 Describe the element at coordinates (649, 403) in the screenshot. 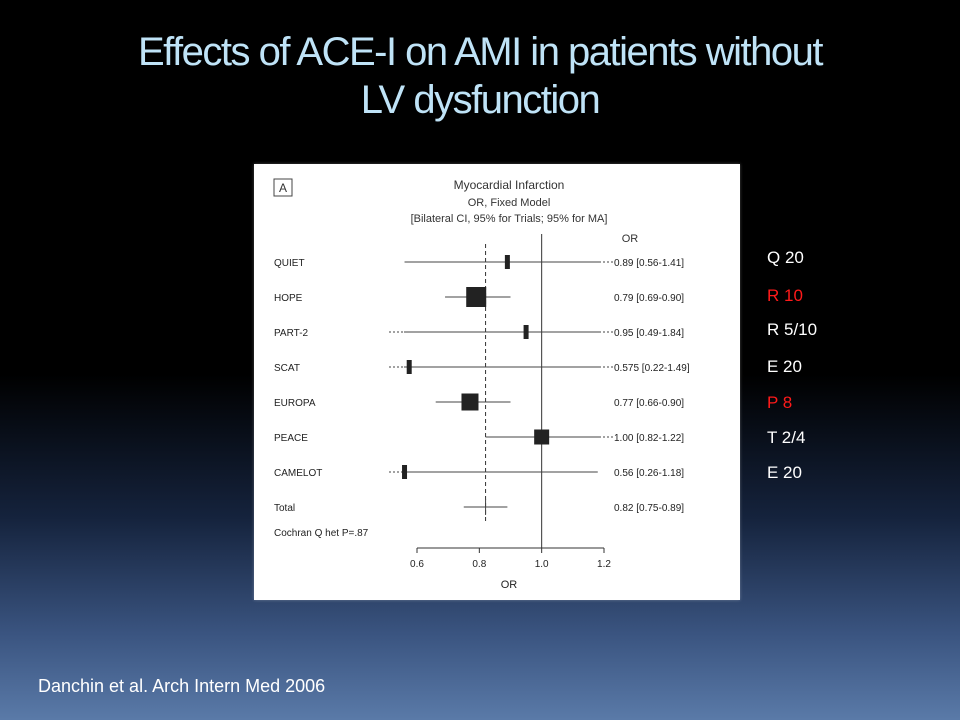

I see `study-or-label: 0.77 [0.66-0.90]` at that location.